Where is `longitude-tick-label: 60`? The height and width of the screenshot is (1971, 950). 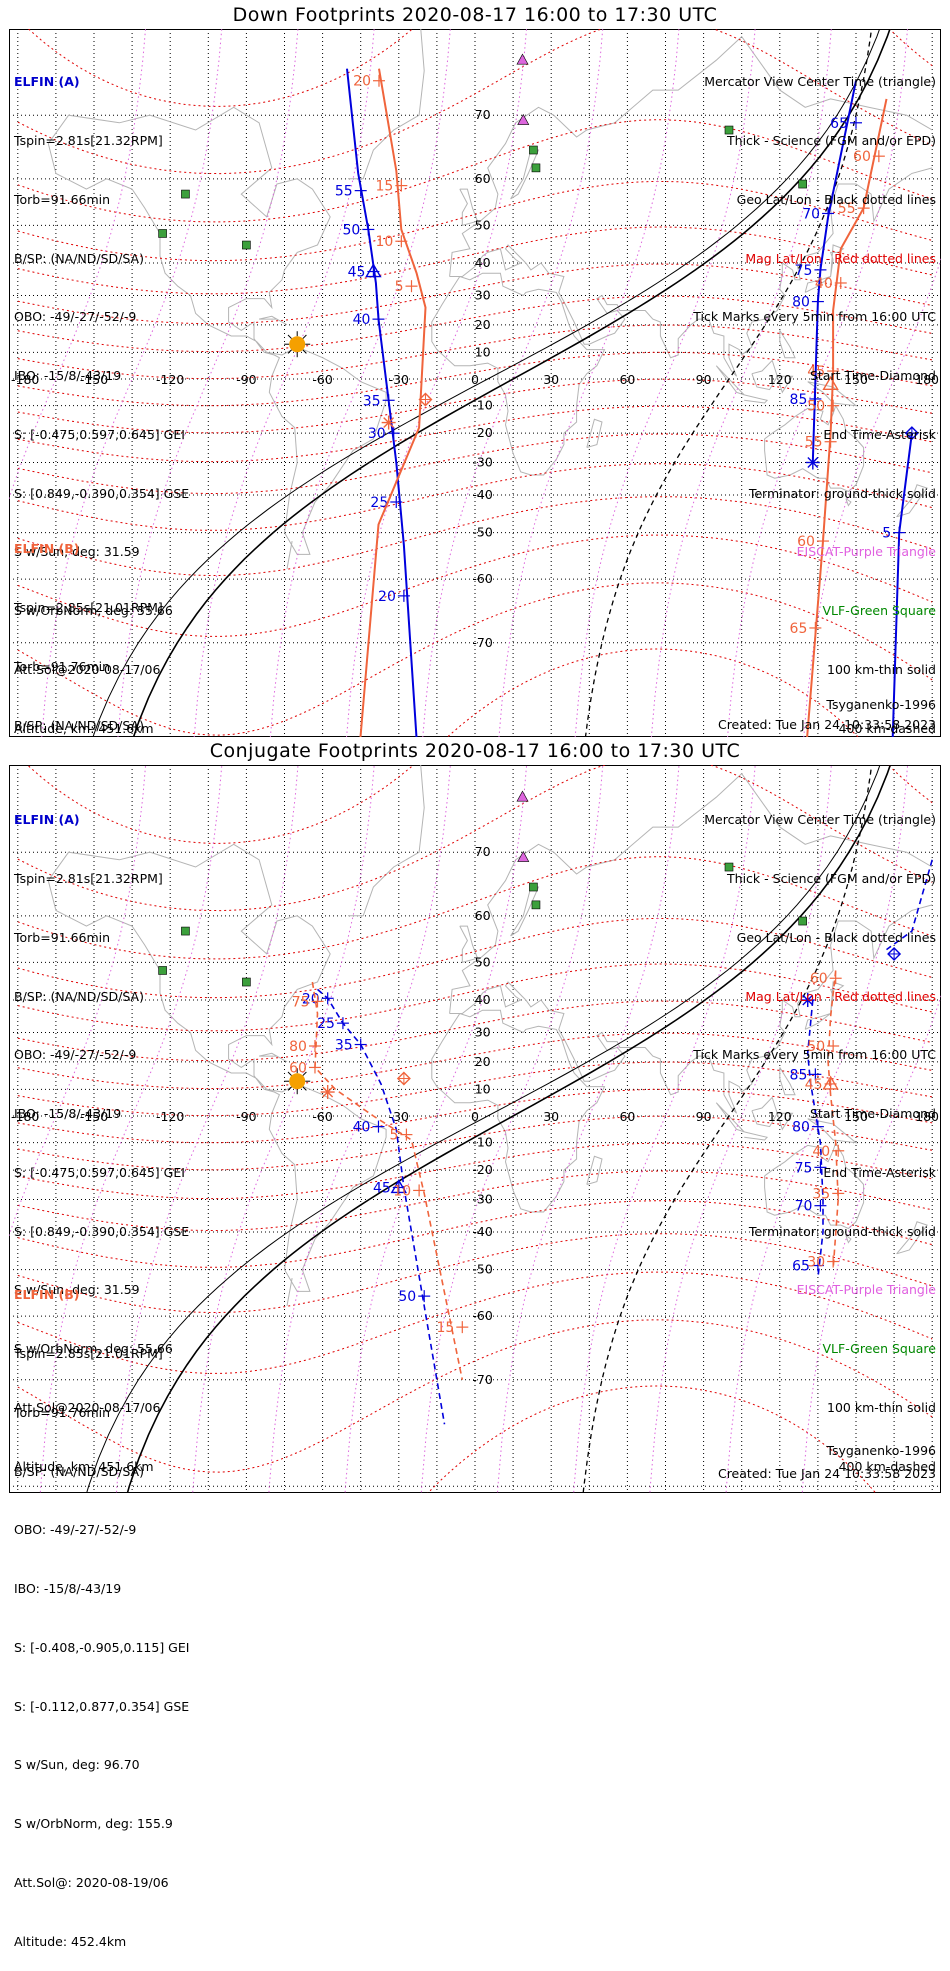
longitude-tick-label: 60 is located at coordinates (627, 379).